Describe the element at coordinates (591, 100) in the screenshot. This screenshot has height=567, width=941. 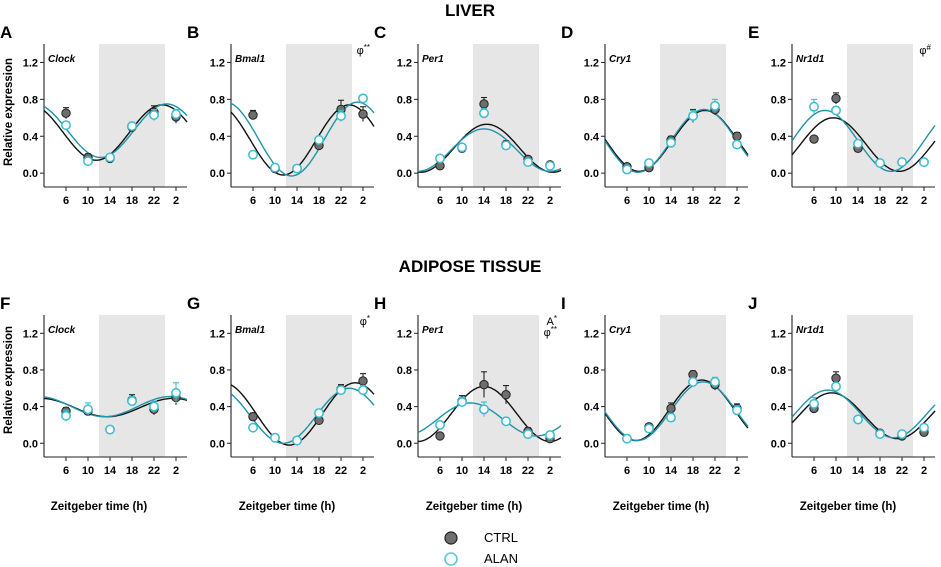
I see `y-tick-label-d: 0.8` at that location.